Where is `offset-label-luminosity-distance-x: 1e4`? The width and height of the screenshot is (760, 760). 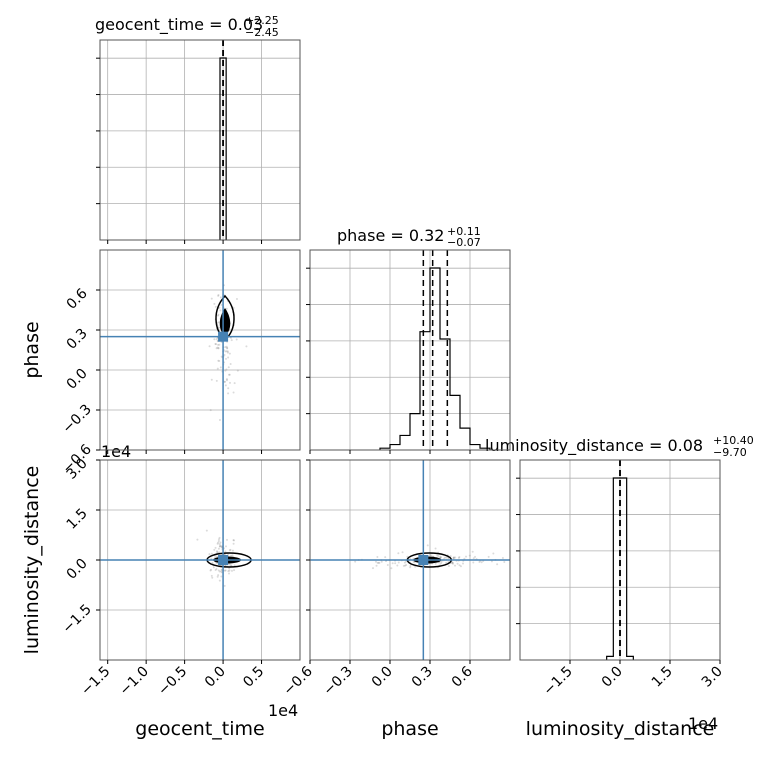 offset-label-luminosity-distance-x: 1e4 is located at coordinates (703, 723).